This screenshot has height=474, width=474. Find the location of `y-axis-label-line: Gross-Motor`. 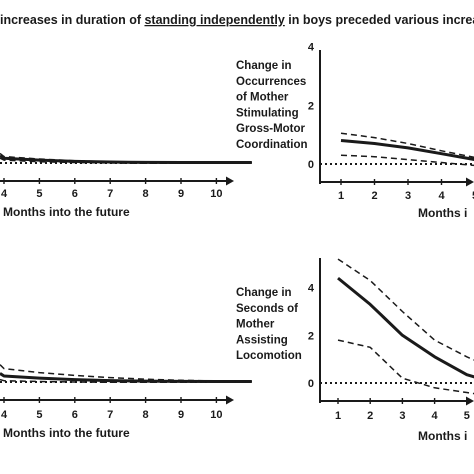

y-axis-label-line: Gross-Motor is located at coordinates (271, 129).